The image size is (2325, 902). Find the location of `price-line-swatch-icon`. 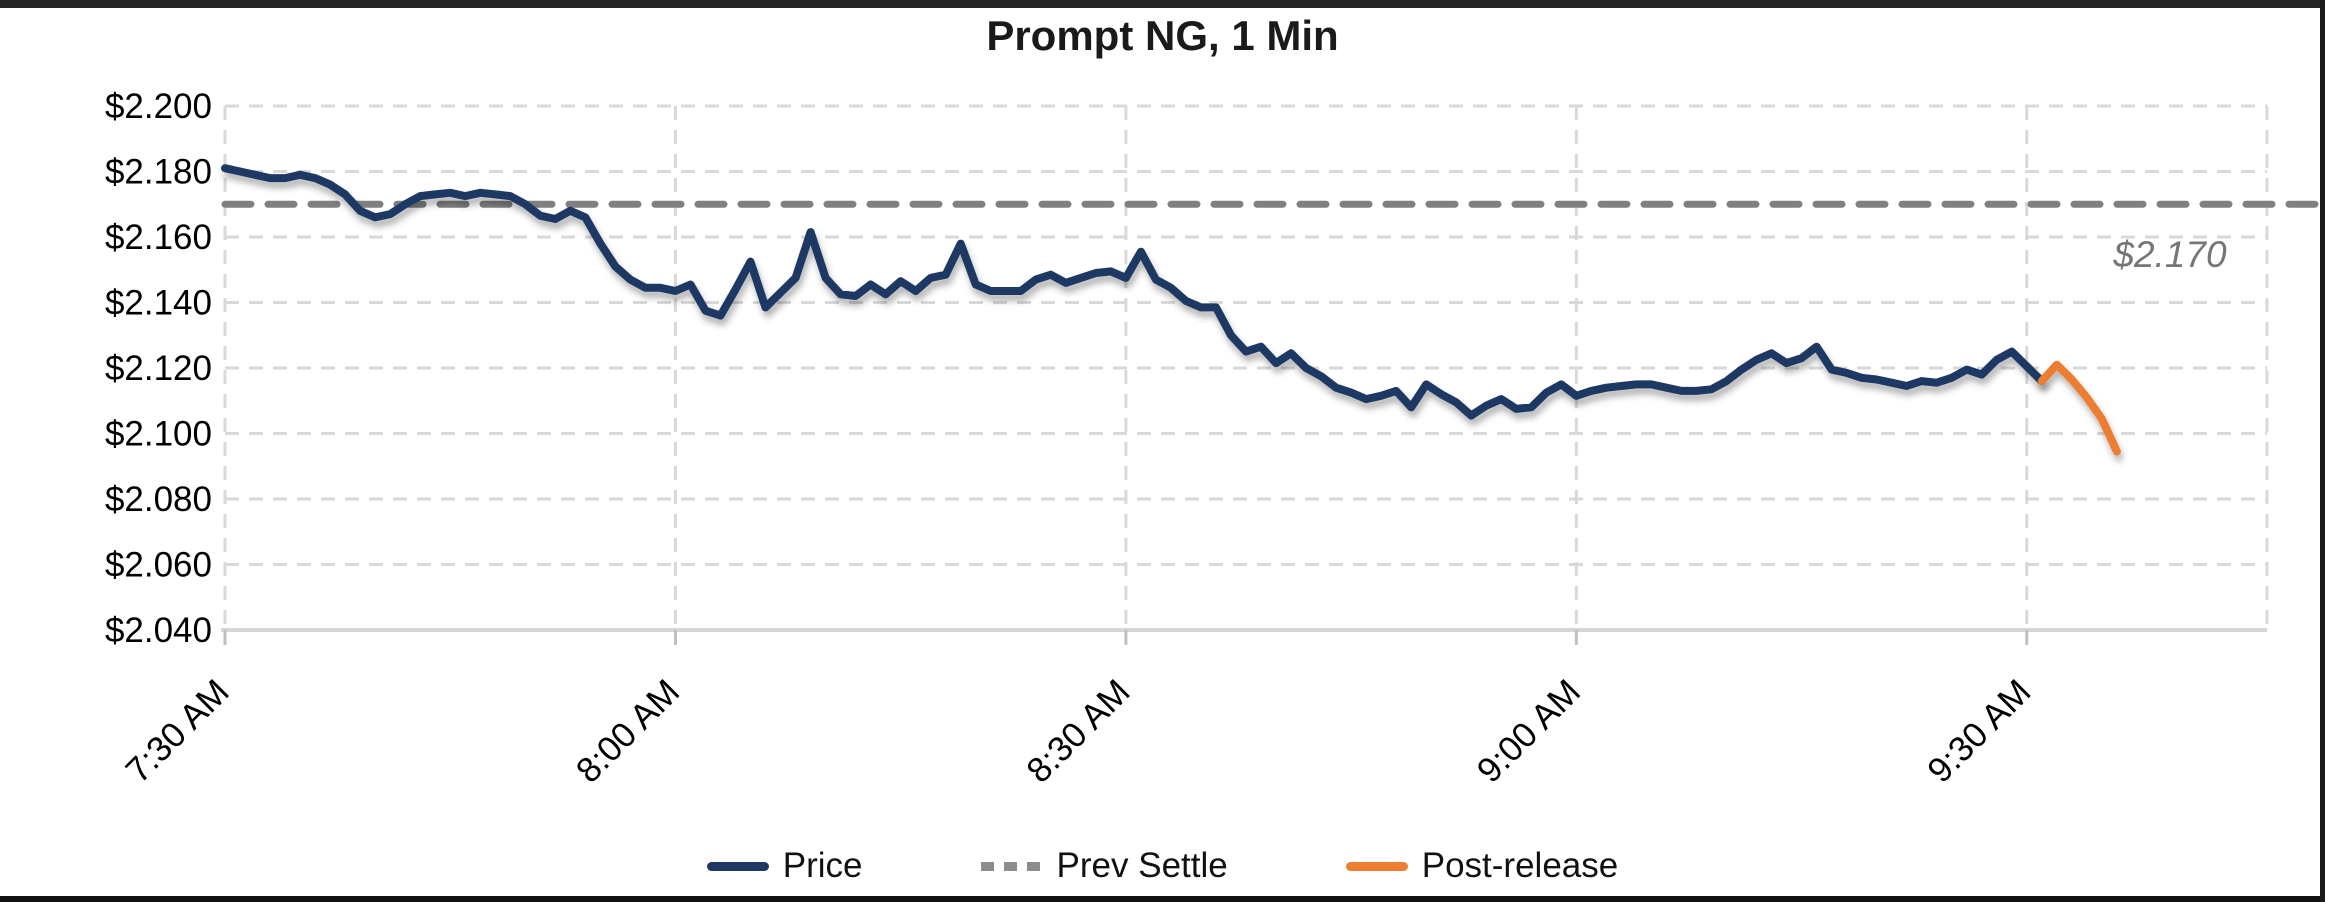

price-line-swatch-icon is located at coordinates (737, 866).